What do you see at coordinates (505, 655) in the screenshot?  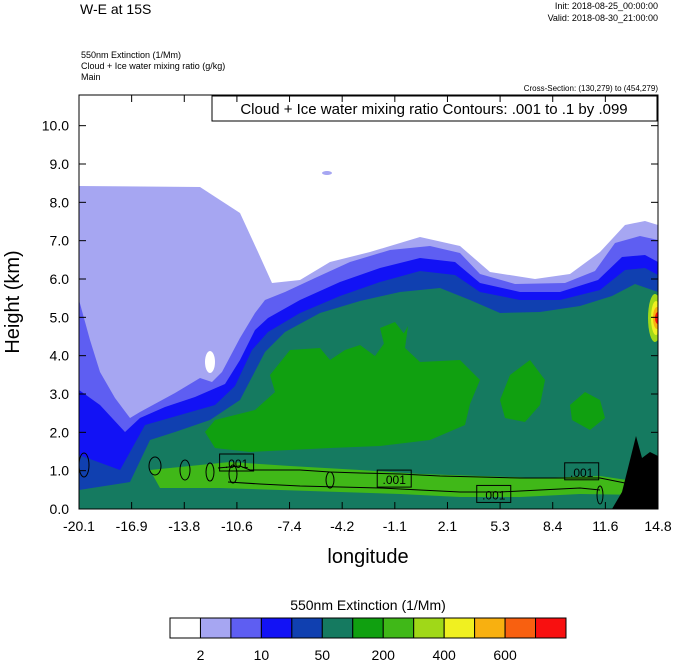 I see `colorbar-label: 600` at bounding box center [505, 655].